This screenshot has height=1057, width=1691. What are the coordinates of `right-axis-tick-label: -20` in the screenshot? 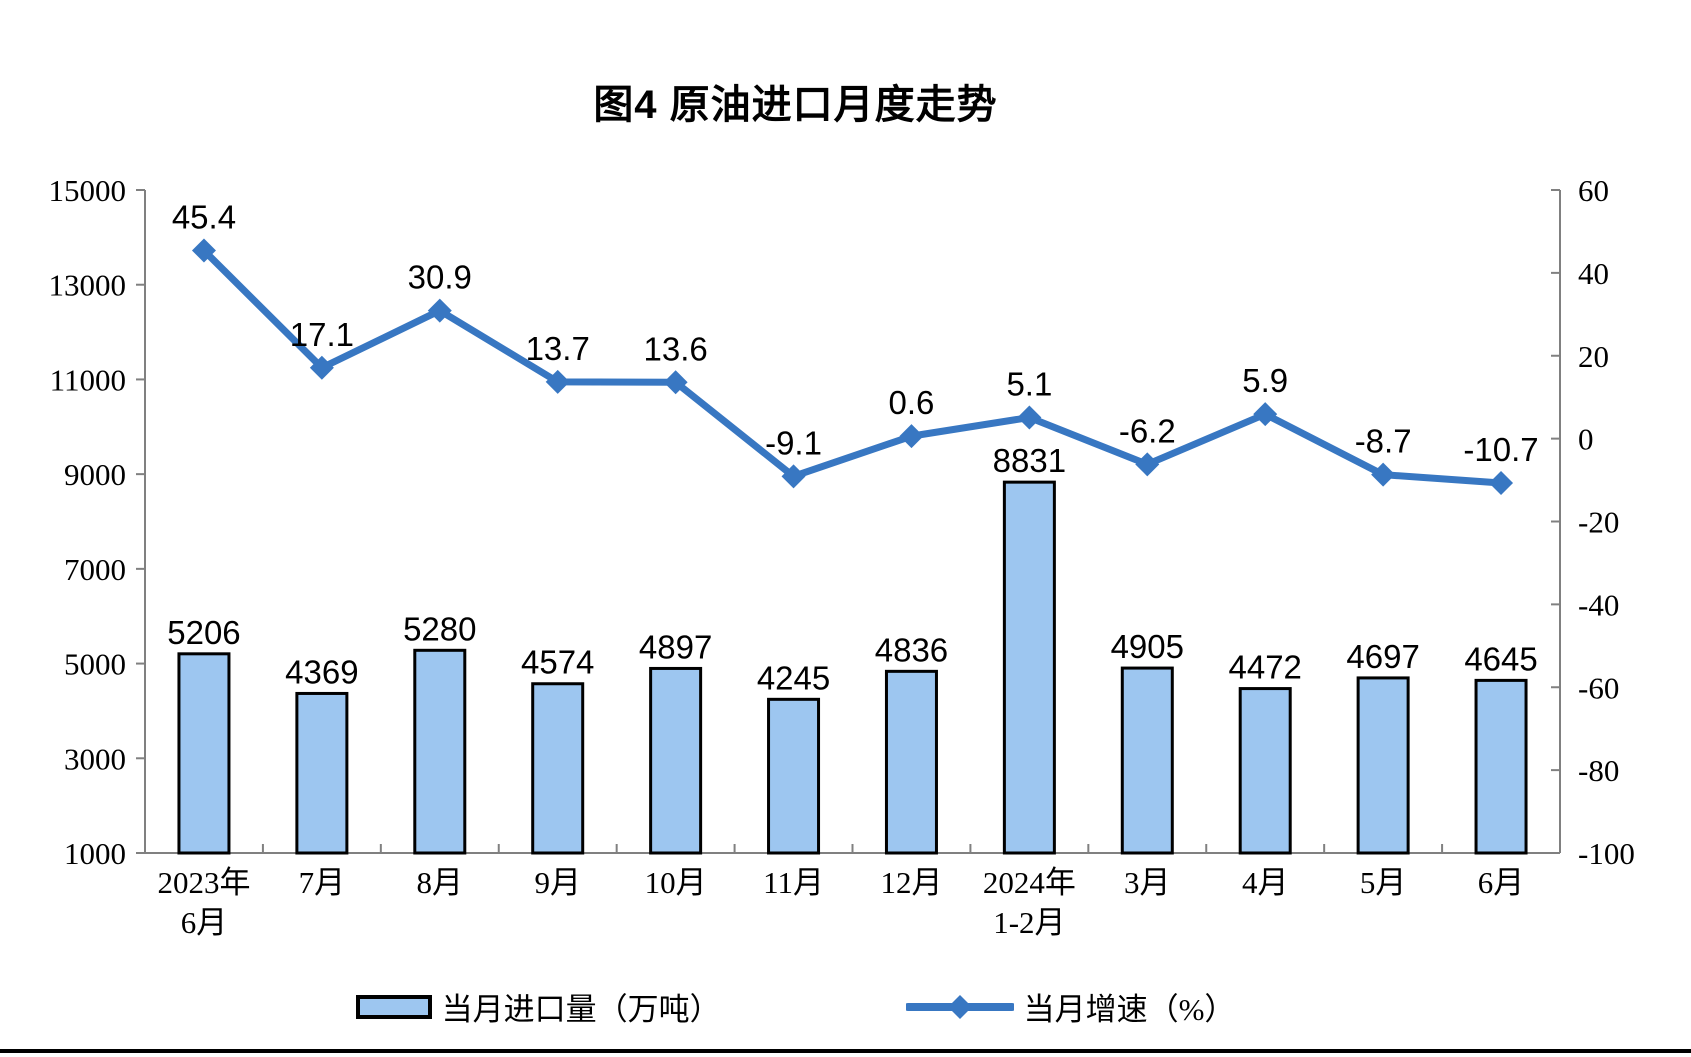 It's located at (1598, 522).